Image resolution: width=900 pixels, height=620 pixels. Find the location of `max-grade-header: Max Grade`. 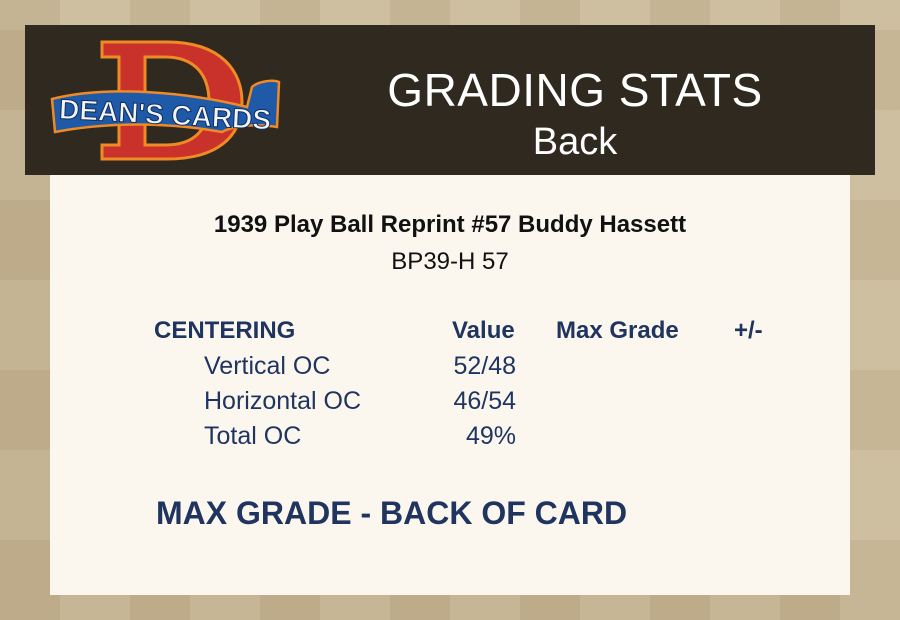

max-grade-header: Max Grade is located at coordinates (617, 330).